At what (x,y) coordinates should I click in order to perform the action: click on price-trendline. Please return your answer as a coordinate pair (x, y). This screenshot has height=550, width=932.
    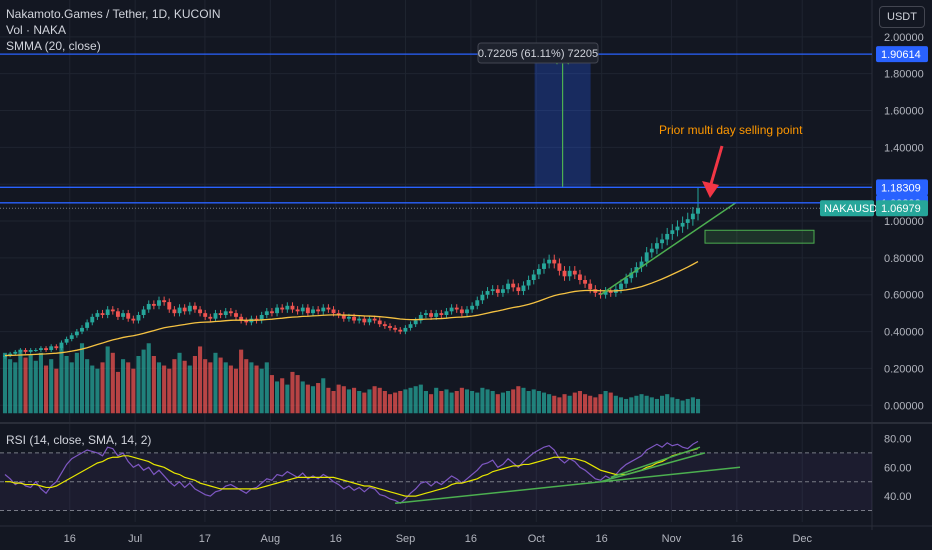
    Looking at the image, I should click on (668, 249).